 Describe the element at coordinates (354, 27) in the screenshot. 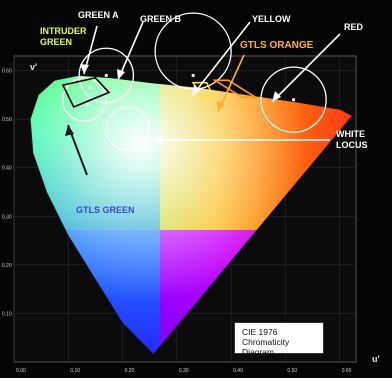

I see `label-red: RED` at that location.